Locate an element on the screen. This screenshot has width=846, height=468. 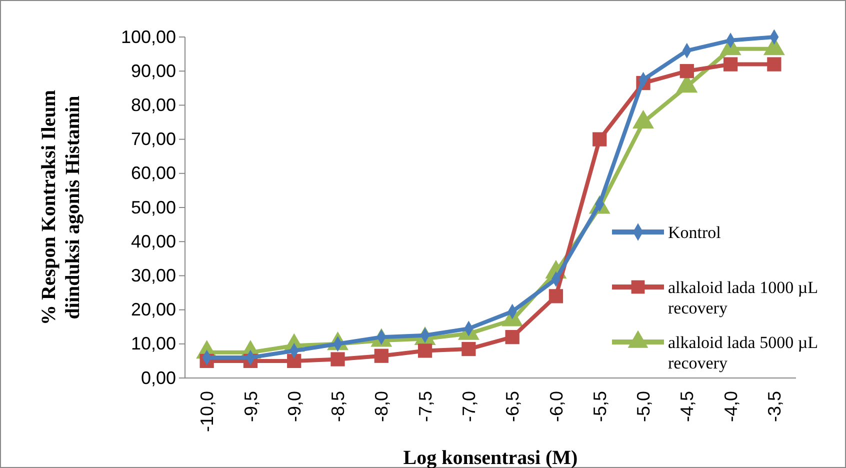
x-tick-label: -5,5 is located at coordinates (600, 406).